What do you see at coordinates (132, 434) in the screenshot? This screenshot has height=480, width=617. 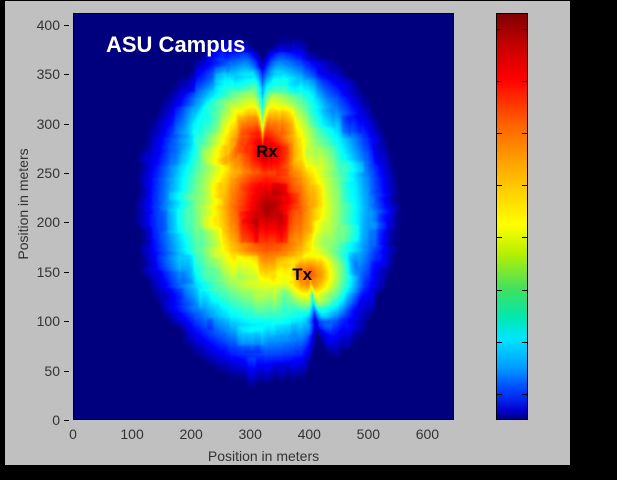 I see `x-tick-100: 100` at bounding box center [132, 434].